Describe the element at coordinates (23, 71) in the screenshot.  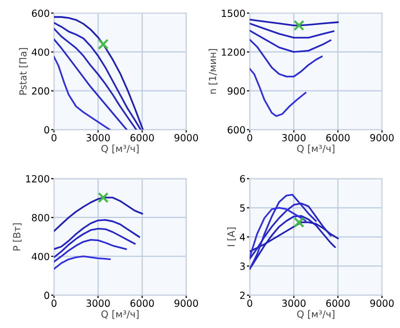
I see `y-axis-title: Pstat [Па]` at that location.